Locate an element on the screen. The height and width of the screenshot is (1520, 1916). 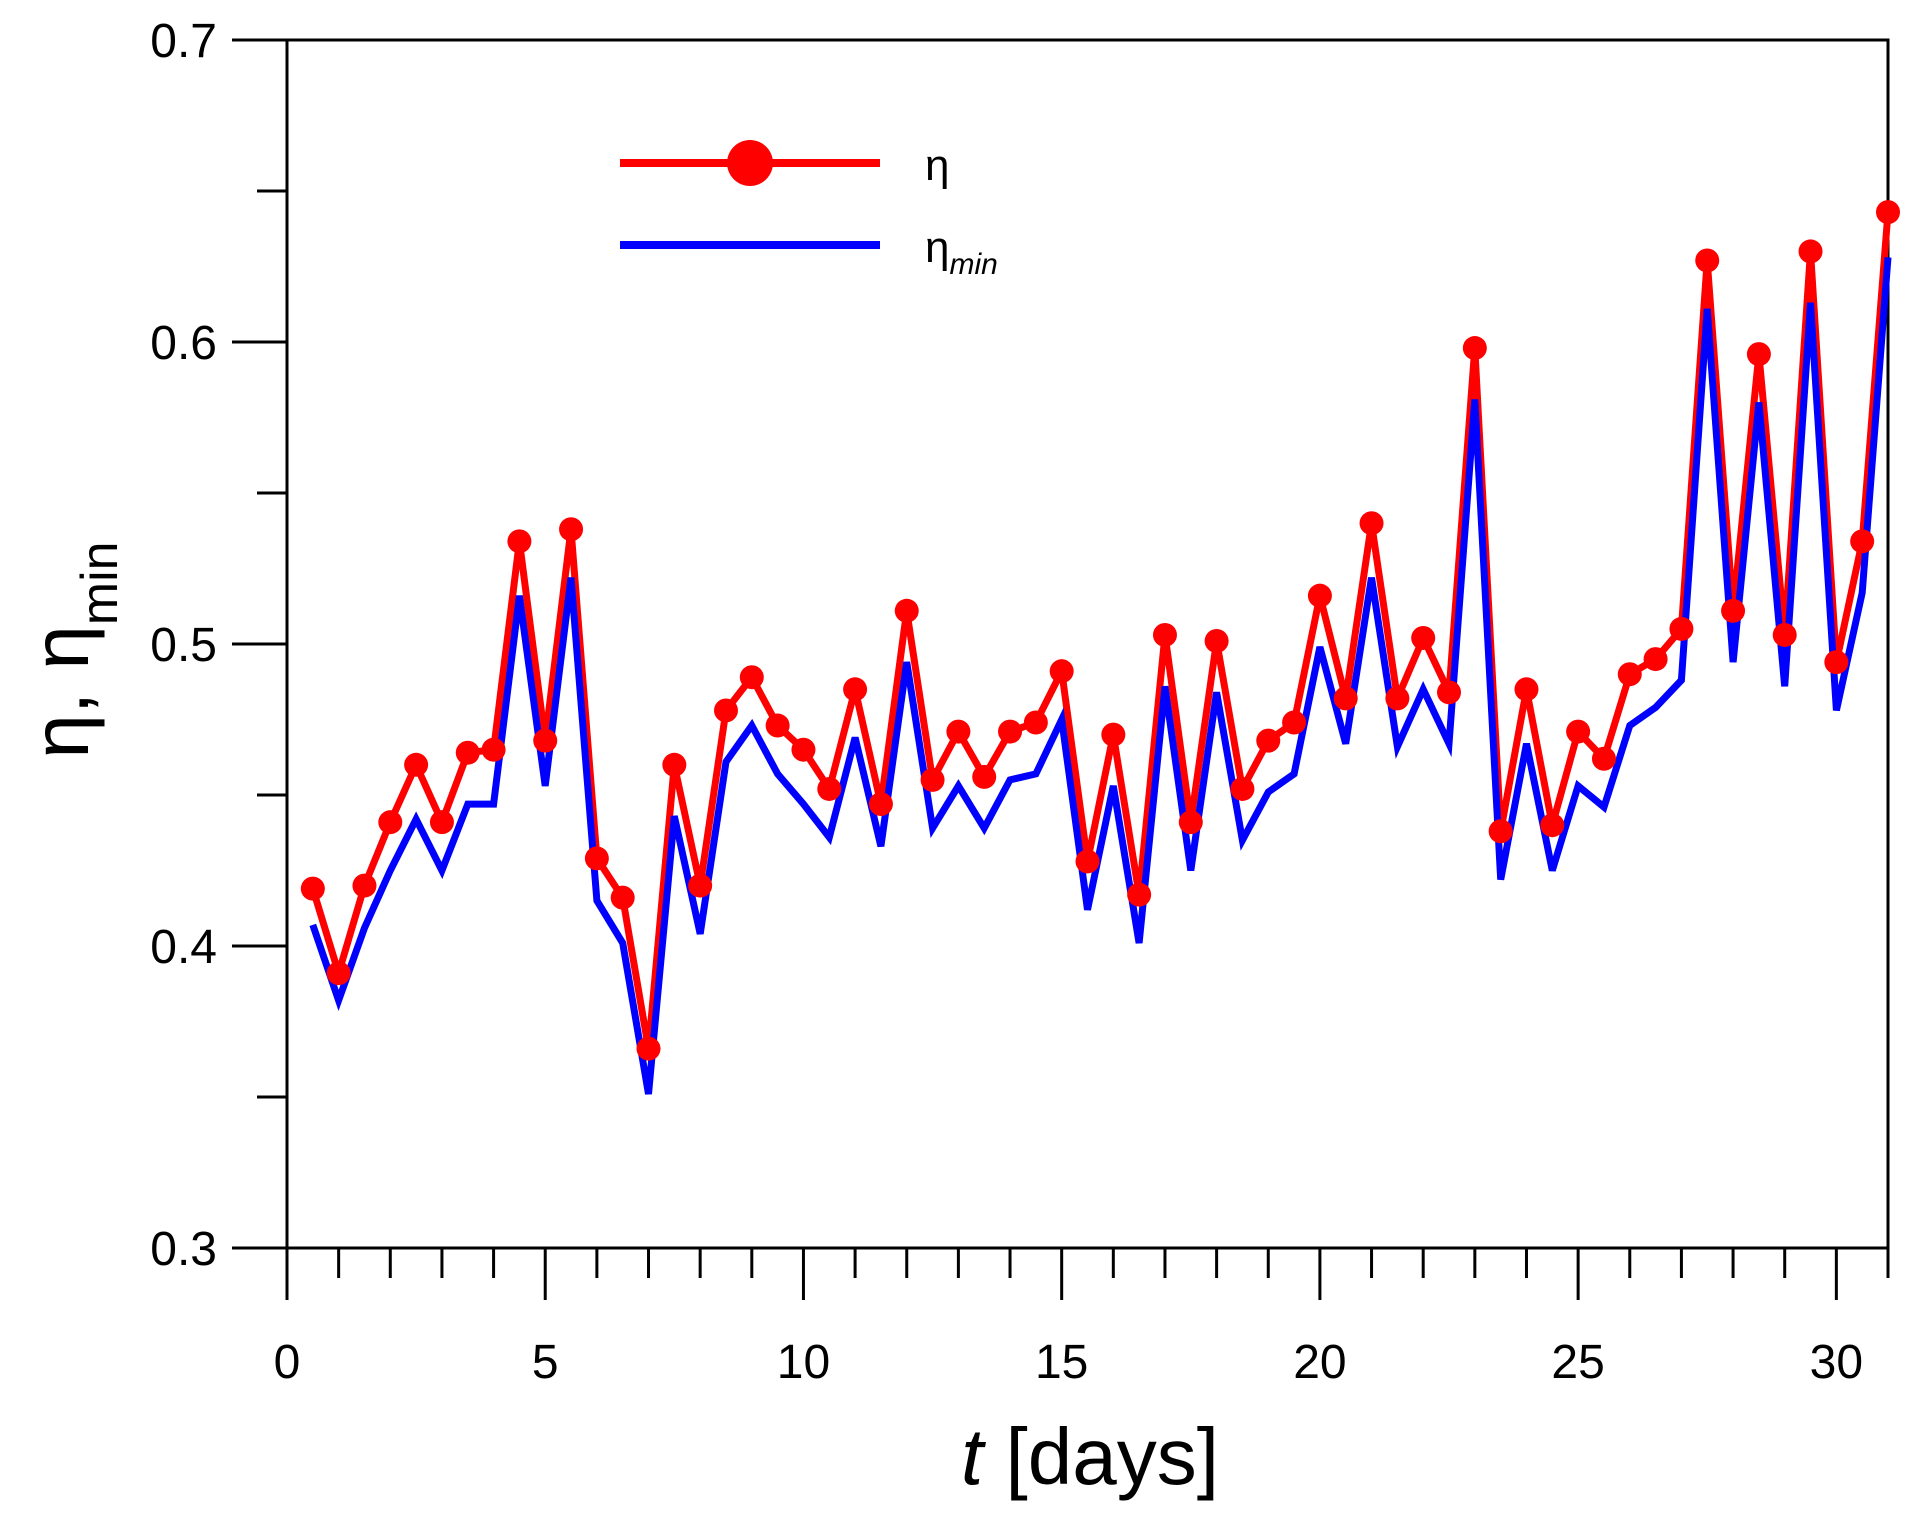
x-axis-title: t [days] is located at coordinates (1090, 1456).